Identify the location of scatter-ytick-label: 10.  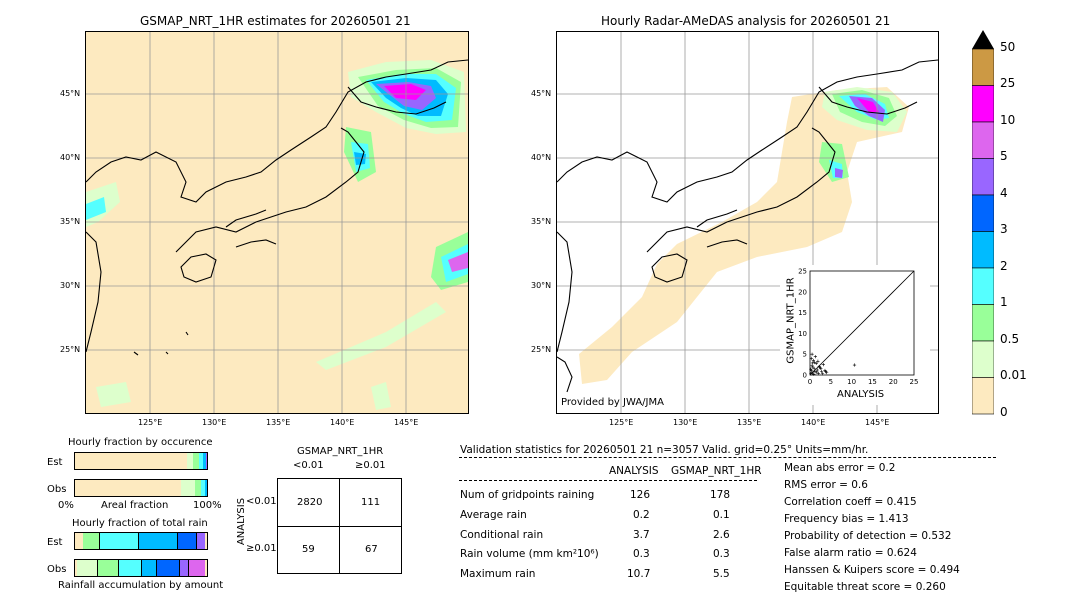
(802, 334).